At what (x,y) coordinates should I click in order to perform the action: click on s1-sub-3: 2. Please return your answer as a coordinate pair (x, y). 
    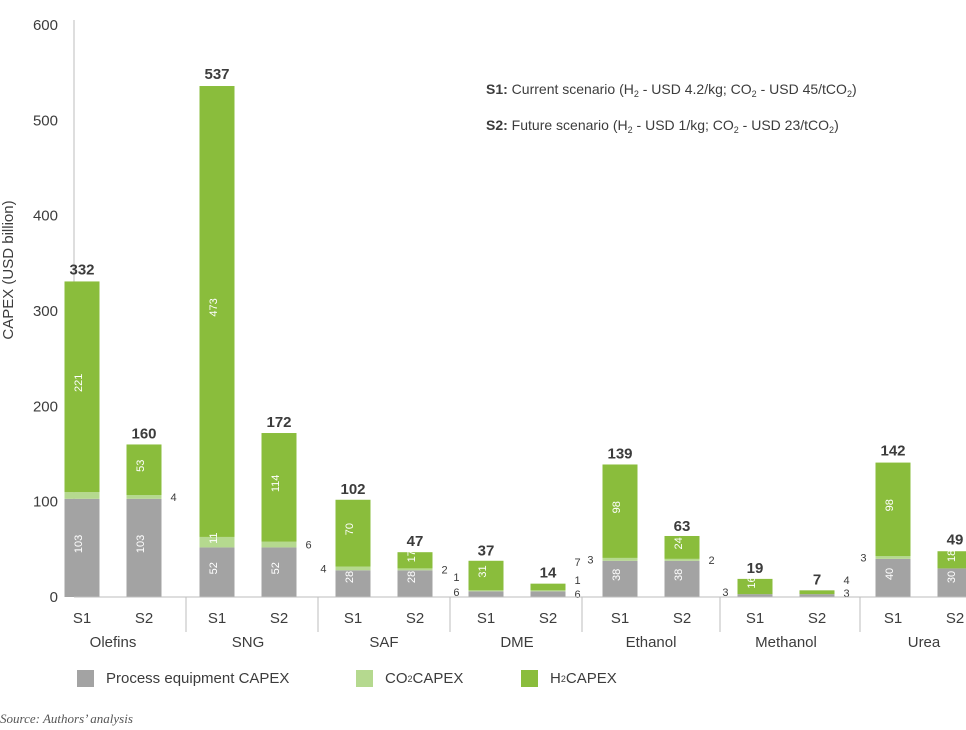
    Looking at the image, I should click on (849, 94).